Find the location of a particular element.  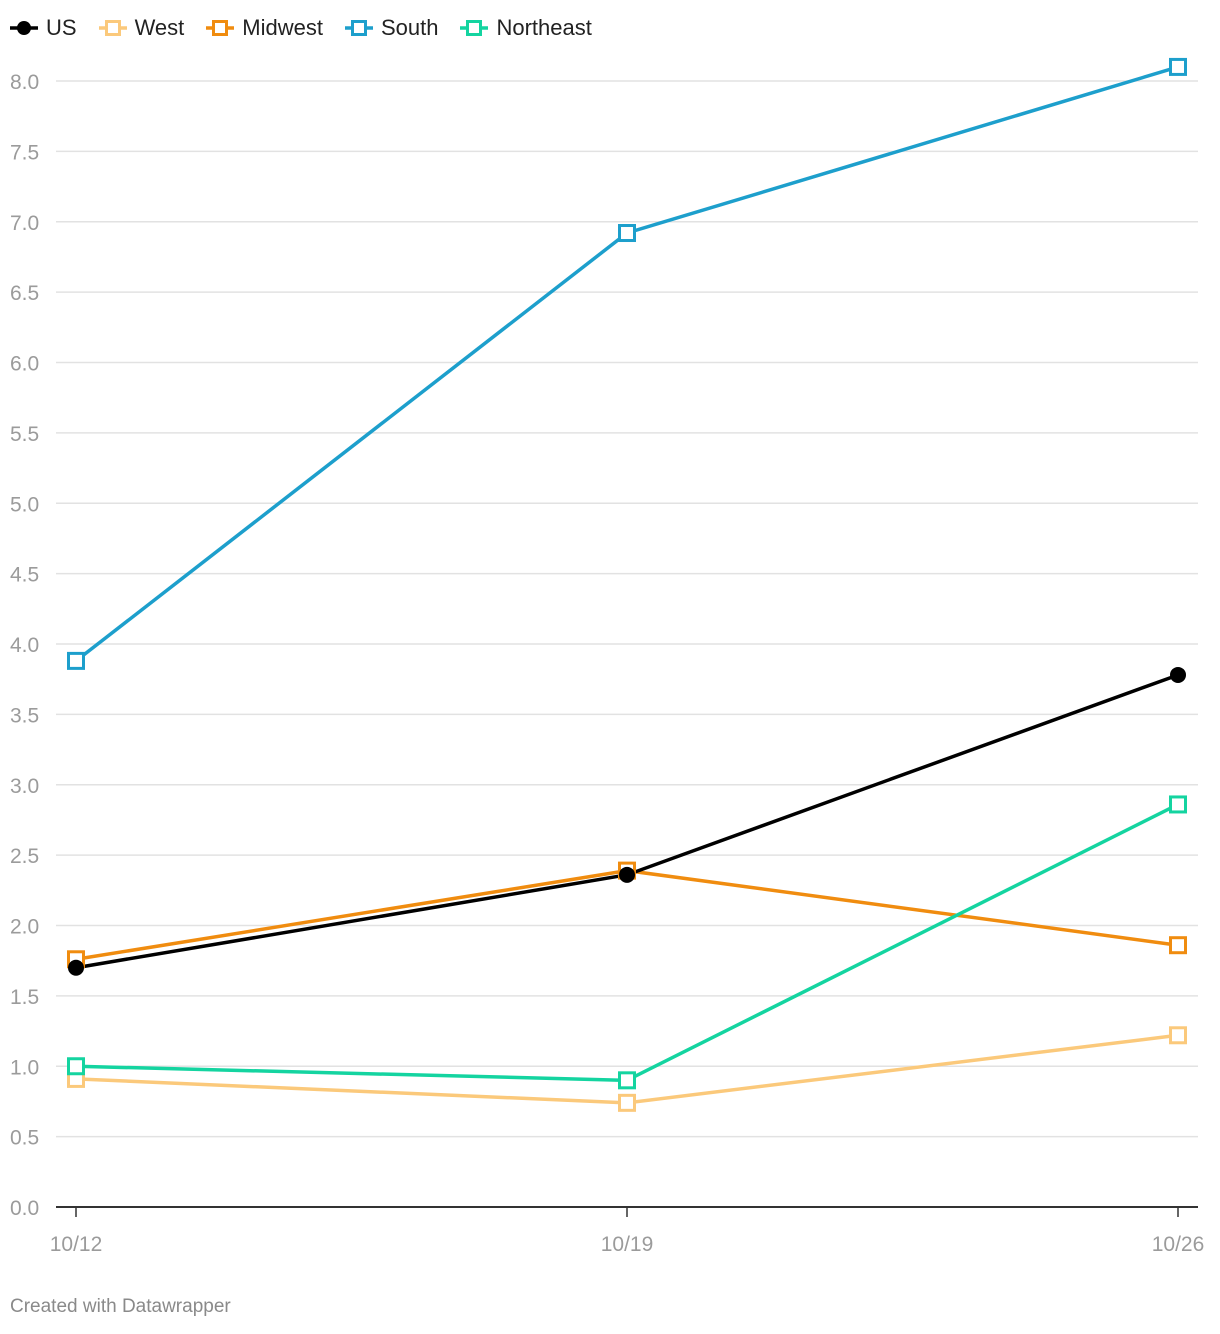

y-tick-label: 8.0 is located at coordinates (24, 82).